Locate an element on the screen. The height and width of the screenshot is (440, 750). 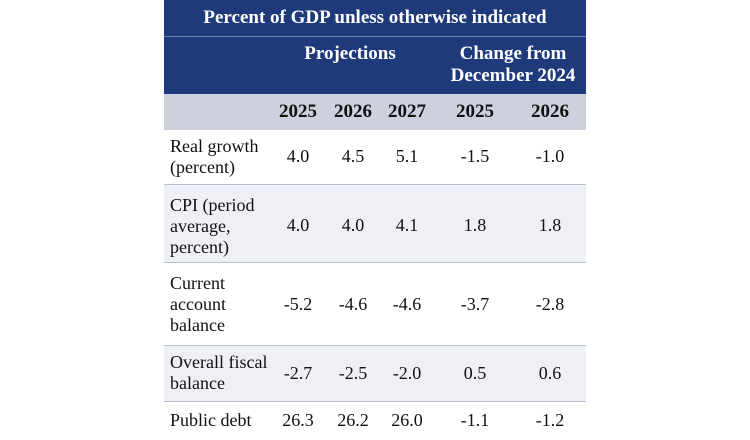
value-cell: 0.6 is located at coordinates (550, 373).